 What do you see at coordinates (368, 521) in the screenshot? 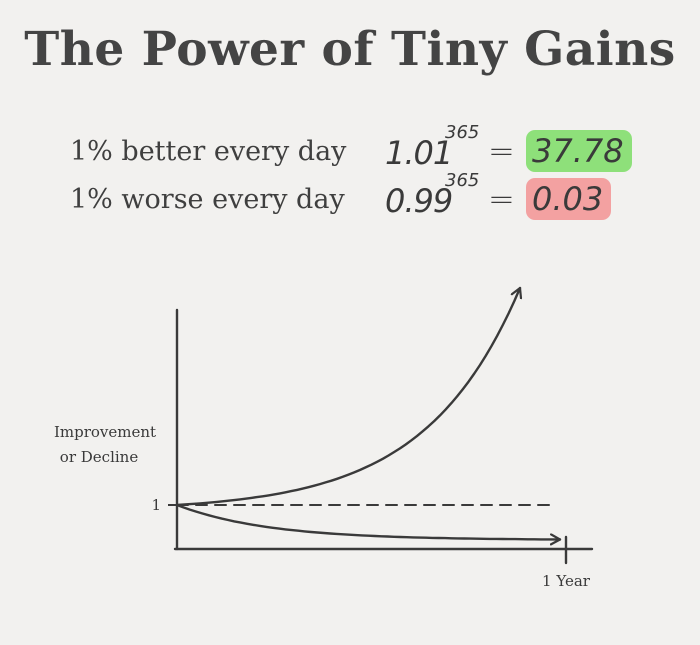
I see `decline-curve` at bounding box center [368, 521].